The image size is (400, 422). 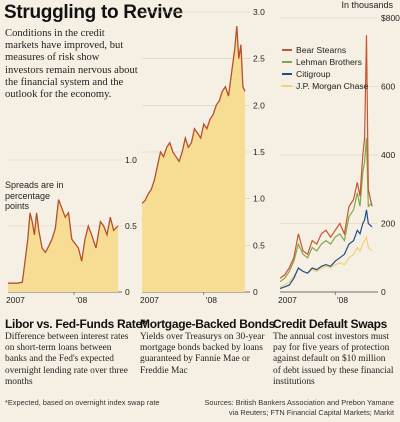 I want to click on cds-y-tick-2: 400, so click(x=388, y=155).